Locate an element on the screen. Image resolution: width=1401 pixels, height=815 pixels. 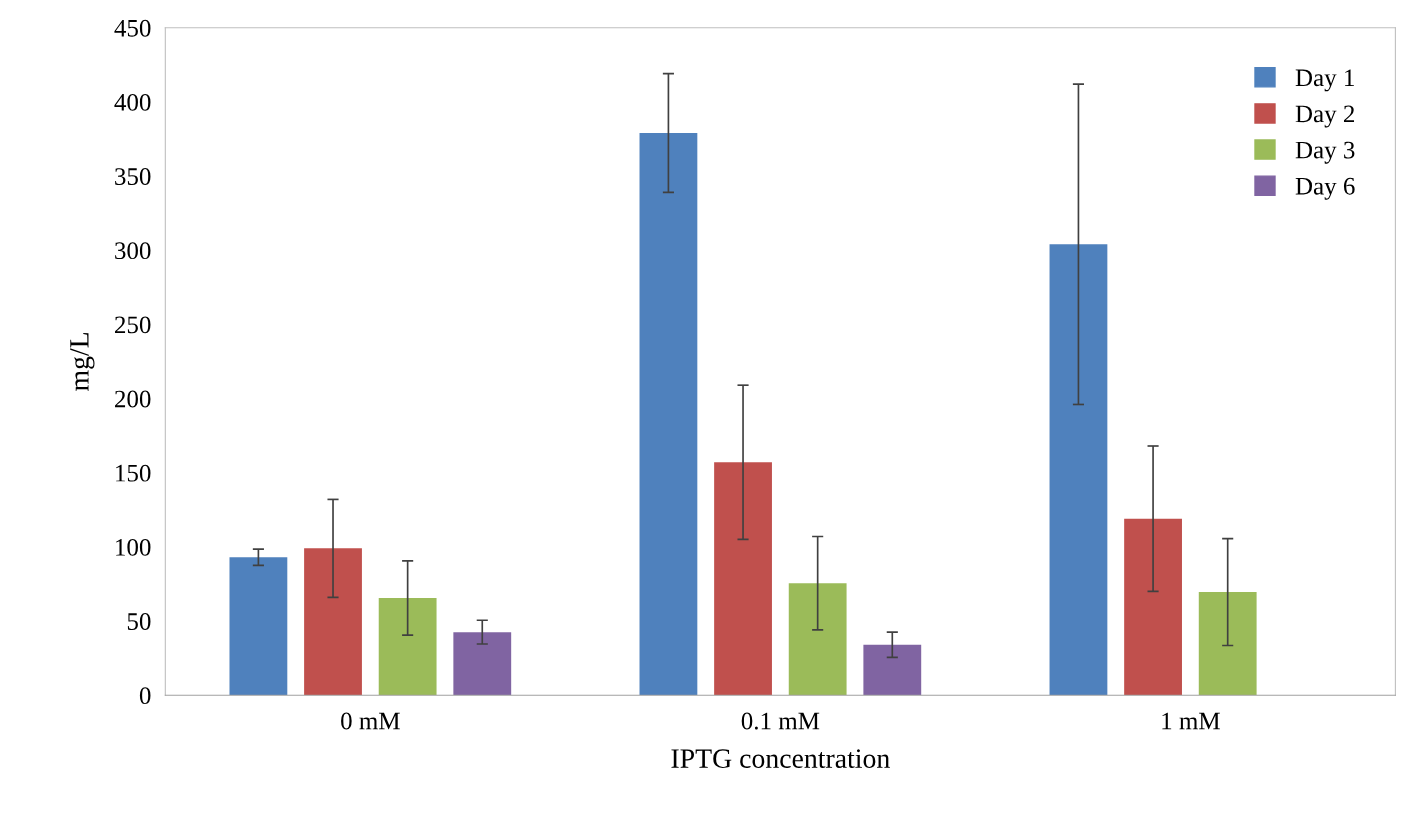
x-axis-title: IPTG concentration is located at coordinates (780, 758).